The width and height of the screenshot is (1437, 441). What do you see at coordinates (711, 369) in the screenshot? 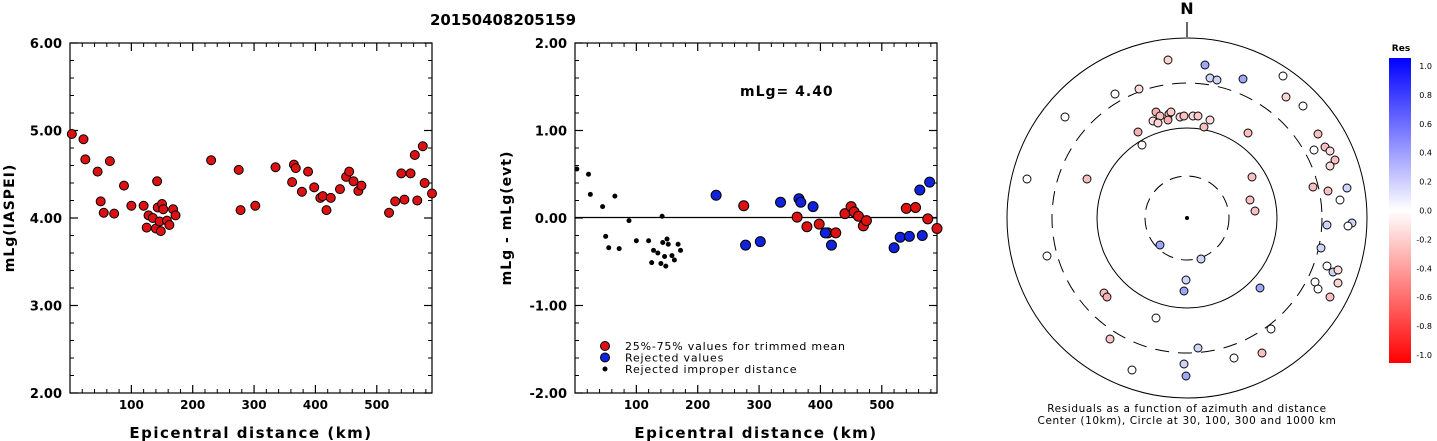
I see `legend-label: Rejected improper distance` at bounding box center [711, 369].